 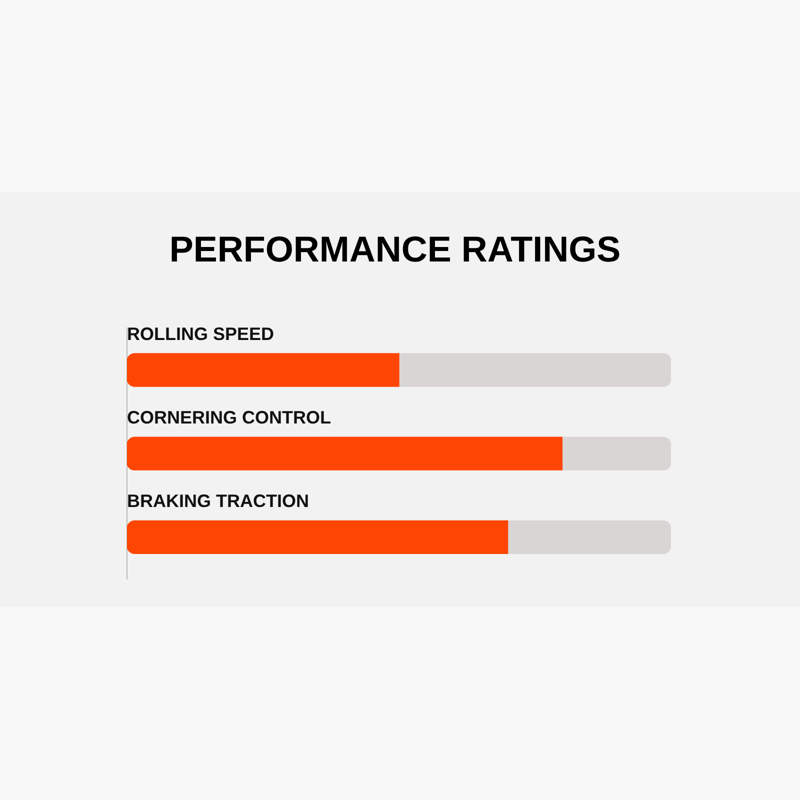 I want to click on y-tick-label: BRAKING TRACTION, so click(x=218, y=501).